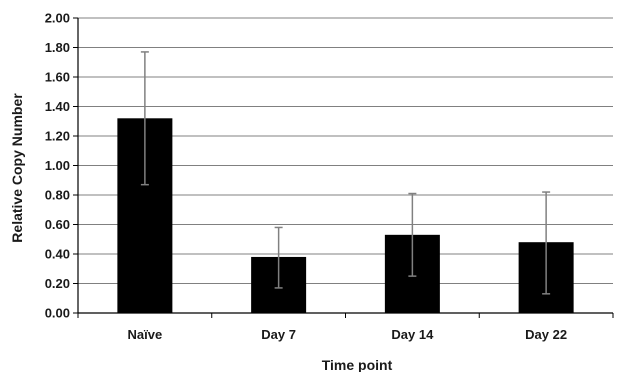  Describe the element at coordinates (145, 334) in the screenshot. I see `x-tick-label: Naïve` at that location.